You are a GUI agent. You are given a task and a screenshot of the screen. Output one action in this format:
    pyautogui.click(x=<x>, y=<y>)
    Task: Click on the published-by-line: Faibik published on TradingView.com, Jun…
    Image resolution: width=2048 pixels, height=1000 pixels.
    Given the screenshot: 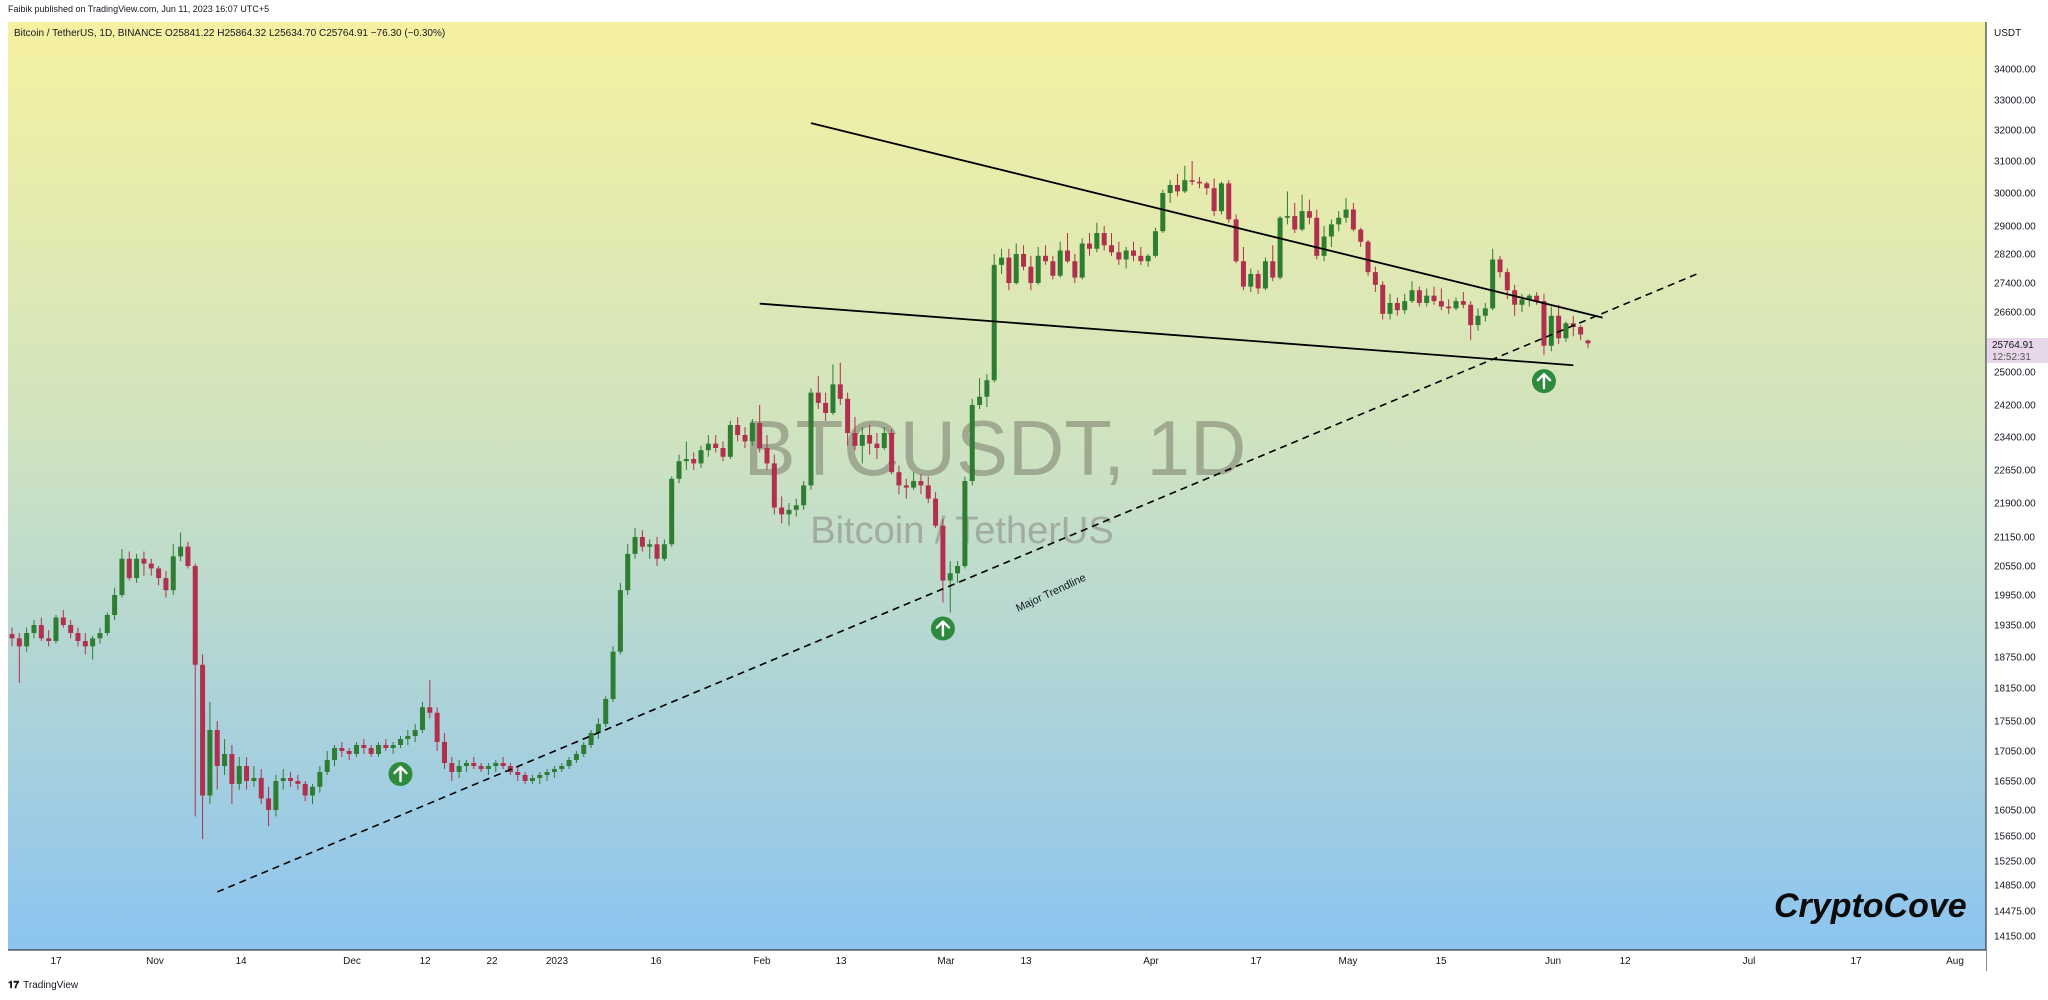 What is the action you would take?
    pyautogui.click(x=139, y=9)
    